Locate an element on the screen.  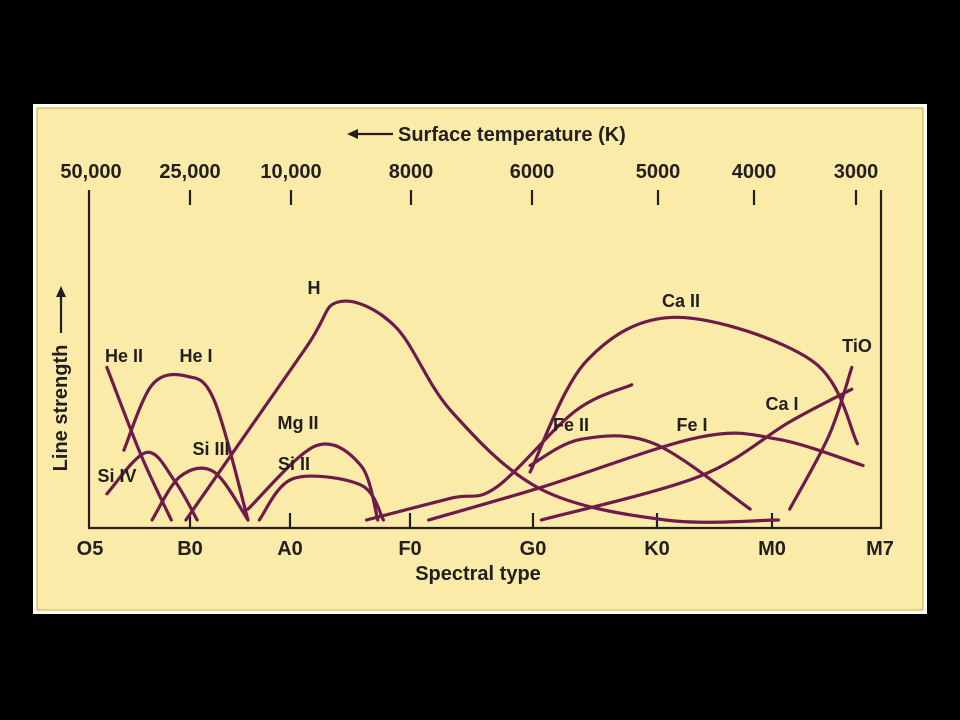
bottom-tick-label-k0: K0 is located at coordinates (657, 549).